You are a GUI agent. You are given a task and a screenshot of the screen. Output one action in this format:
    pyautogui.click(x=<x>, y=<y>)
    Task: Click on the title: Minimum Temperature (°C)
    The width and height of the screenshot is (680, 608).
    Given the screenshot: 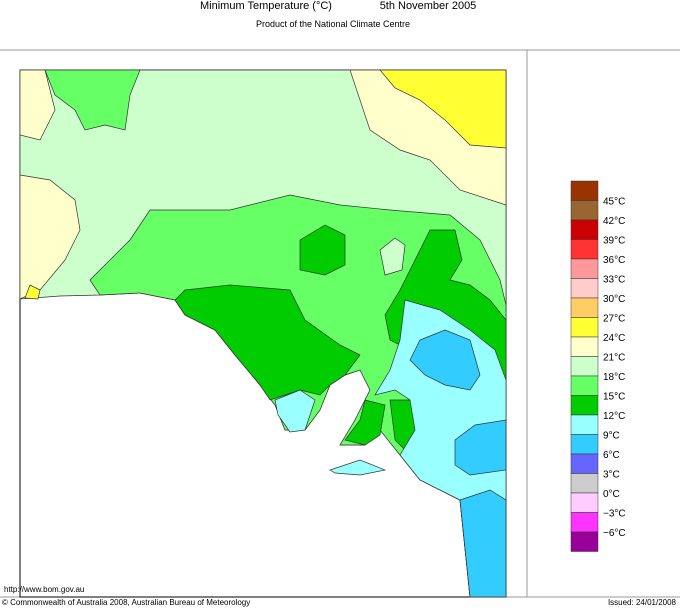 What is the action you would take?
    pyautogui.click(x=266, y=6)
    